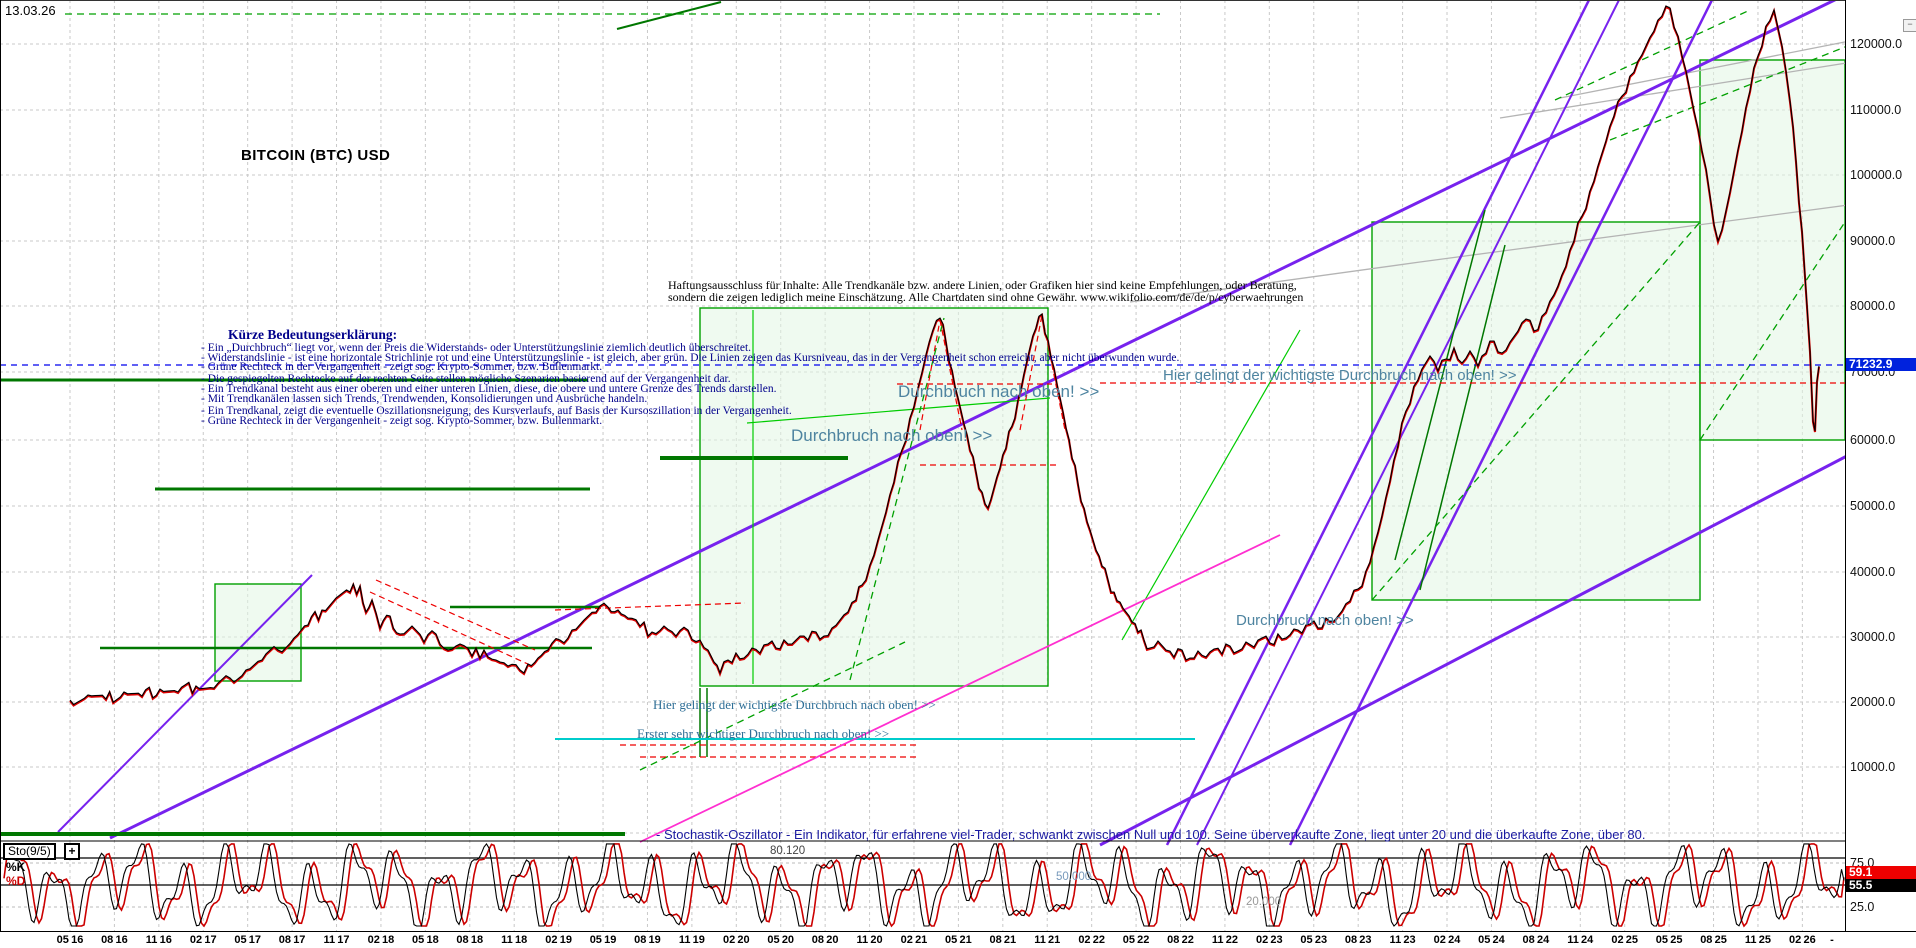 The width and height of the screenshot is (1916, 948). I want to click on price-axis-tick: 10000.0, so click(1873, 767).